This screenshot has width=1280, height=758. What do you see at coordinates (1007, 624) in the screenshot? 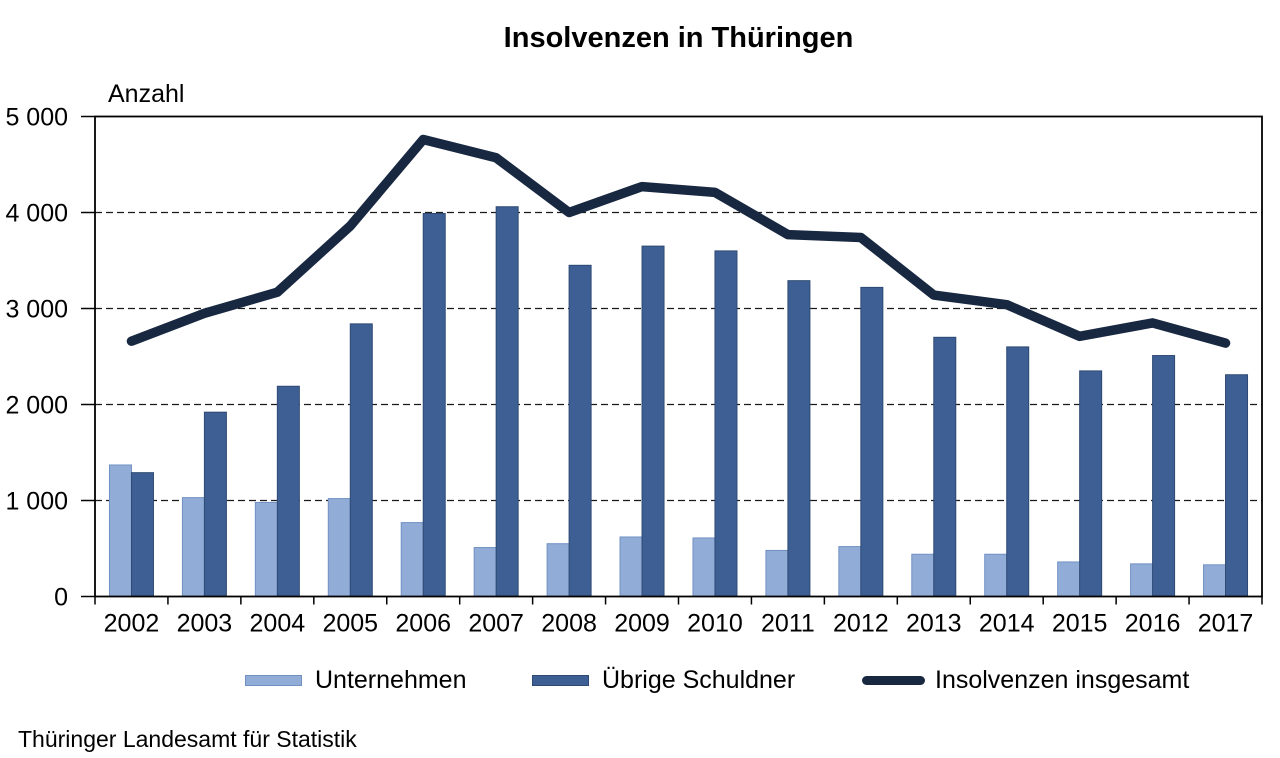
I see `x-axis-year-label: 2014` at bounding box center [1007, 624].